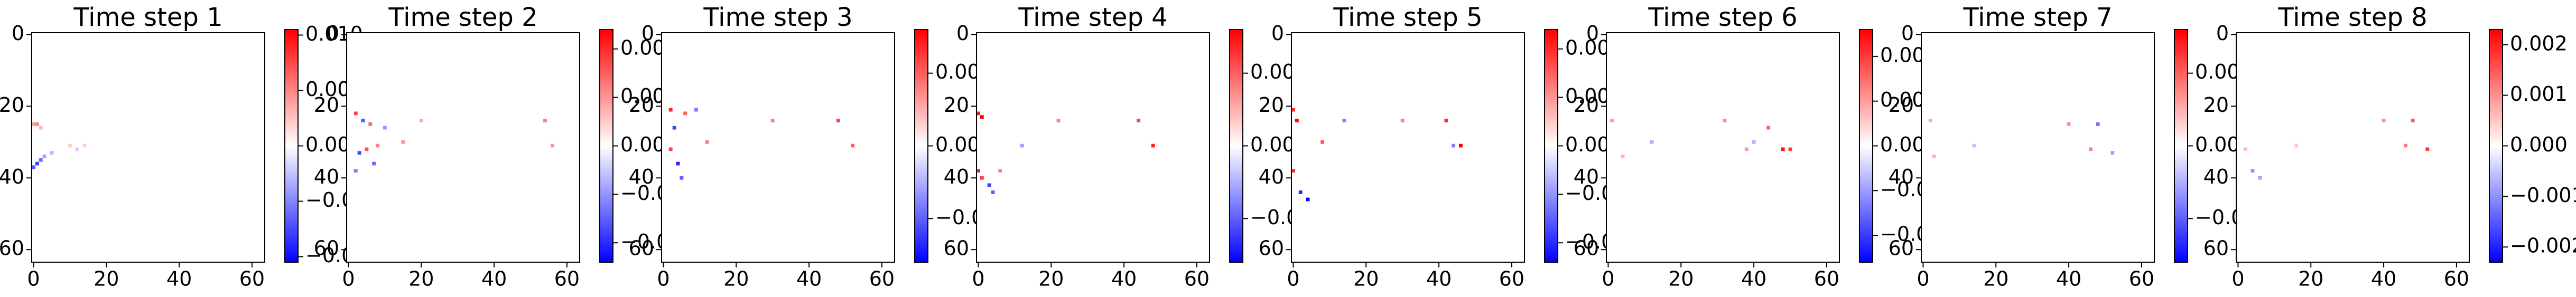 The height and width of the screenshot is (297, 2576). What do you see at coordinates (2539, 144) in the screenshot?
I see `colorbar-tick-label: 0.000` at bounding box center [2539, 144].